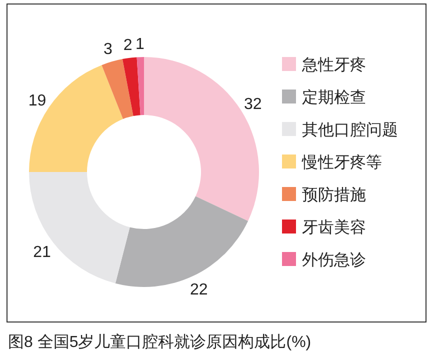 The image size is (436, 355). I want to click on legend-label: 预防措施, so click(334, 195).